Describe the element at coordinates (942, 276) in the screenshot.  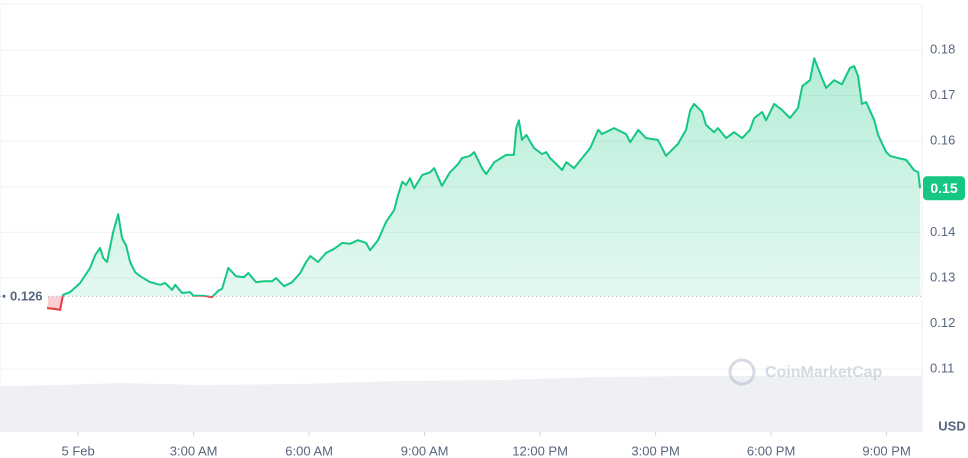
I see `y-tick-label: 0.13` at that location.